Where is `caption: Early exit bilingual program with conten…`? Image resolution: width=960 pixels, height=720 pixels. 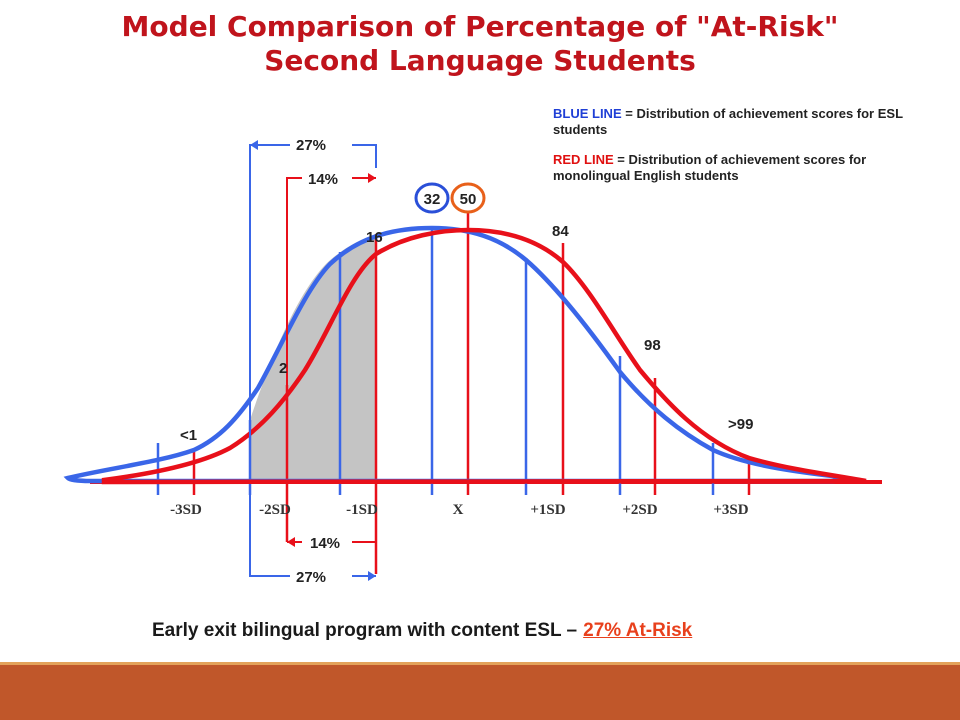 caption: Early exit bilingual program with conten… is located at coordinates (422, 631).